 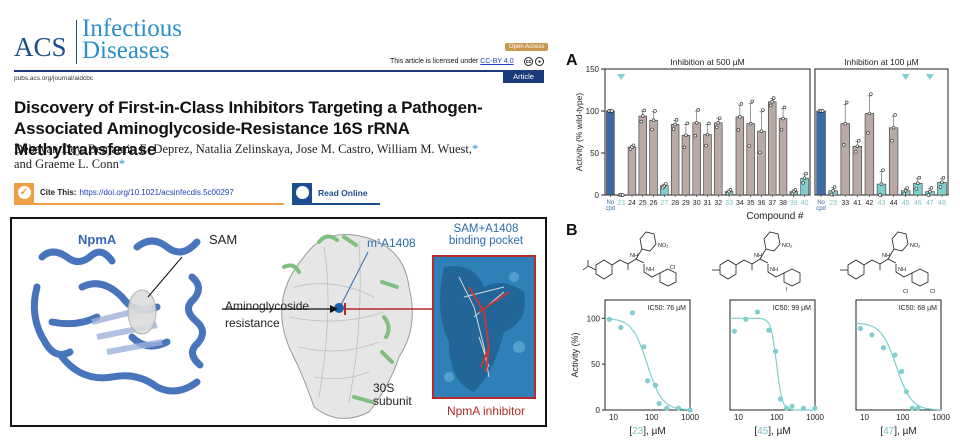 What do you see at coordinates (772, 431) in the screenshot?
I see `svg-text: [45], µM` at bounding box center [772, 431].